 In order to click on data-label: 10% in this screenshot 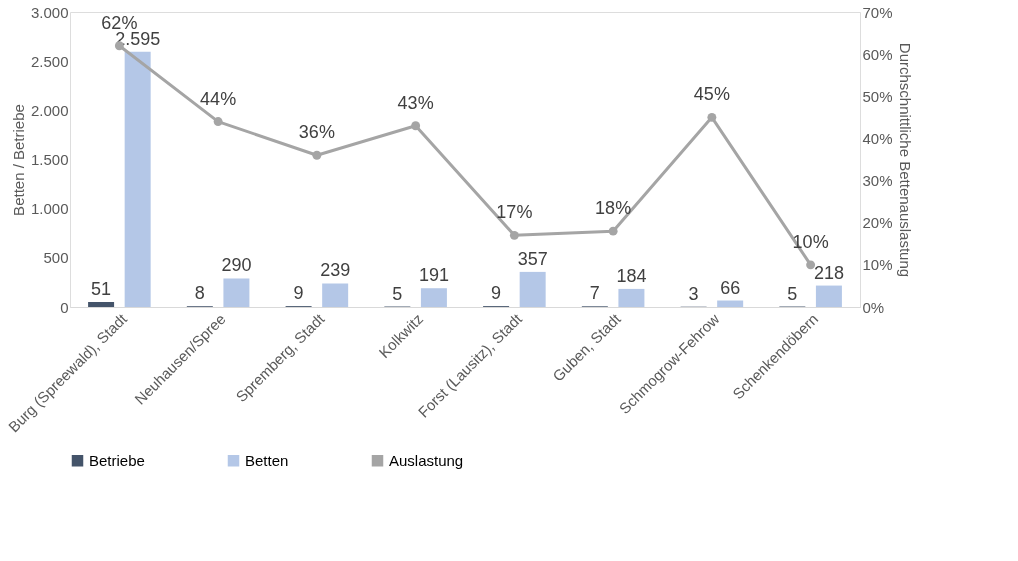, I will do `click(810, 241)`.